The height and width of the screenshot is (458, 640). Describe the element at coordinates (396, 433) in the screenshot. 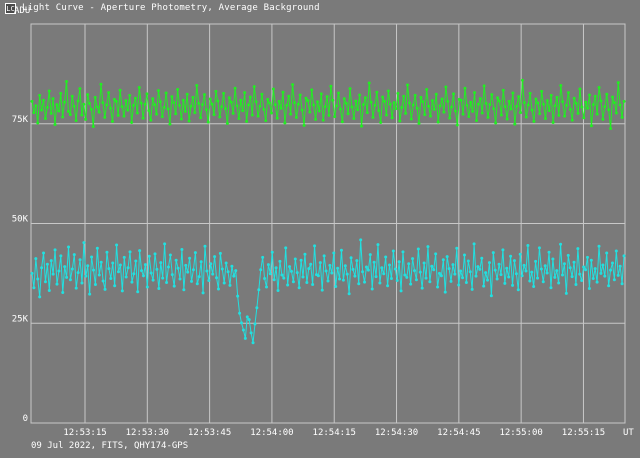

I see `x-tick-label: 12:54:30` at that location.